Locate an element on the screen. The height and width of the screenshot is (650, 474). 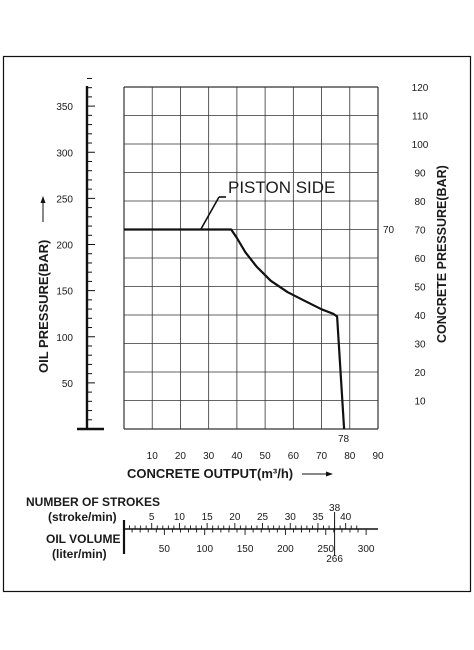
oil-tick-50: 50 is located at coordinates (165, 549).